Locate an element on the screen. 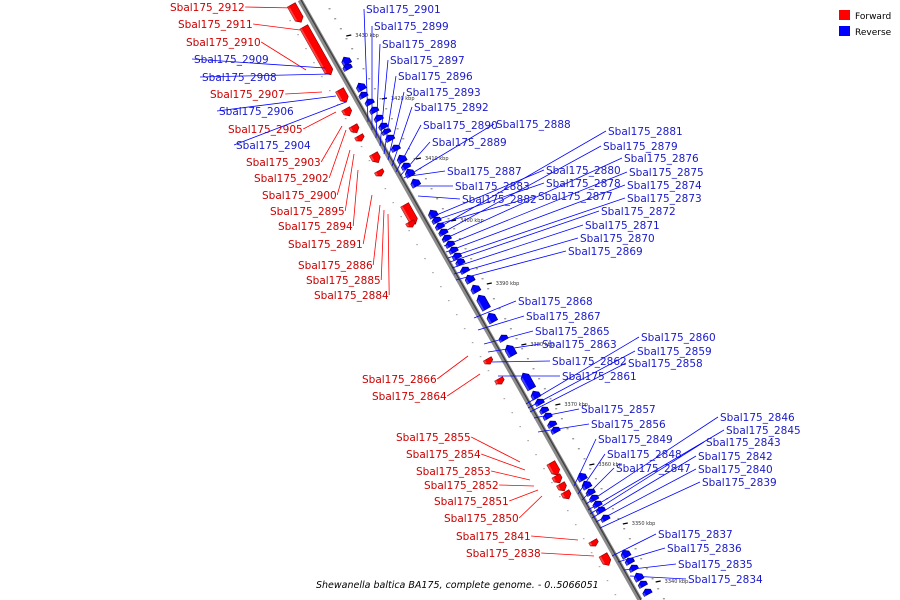 This screenshot has width=900, height=600. forward-gene-label: Sbal175_2855 is located at coordinates (433, 438).